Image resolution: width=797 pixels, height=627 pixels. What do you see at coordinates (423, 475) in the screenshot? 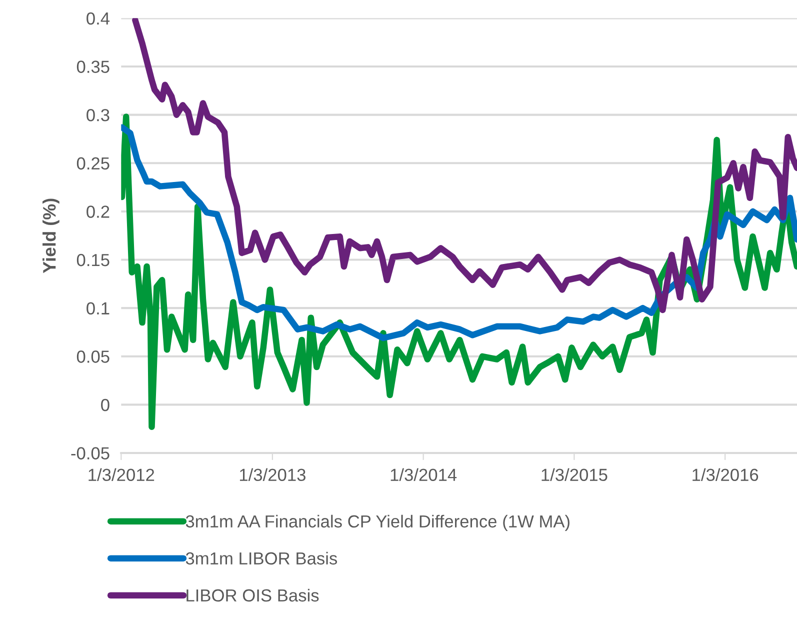
I see `x-tick-label: 1/3/2014` at bounding box center [423, 475].